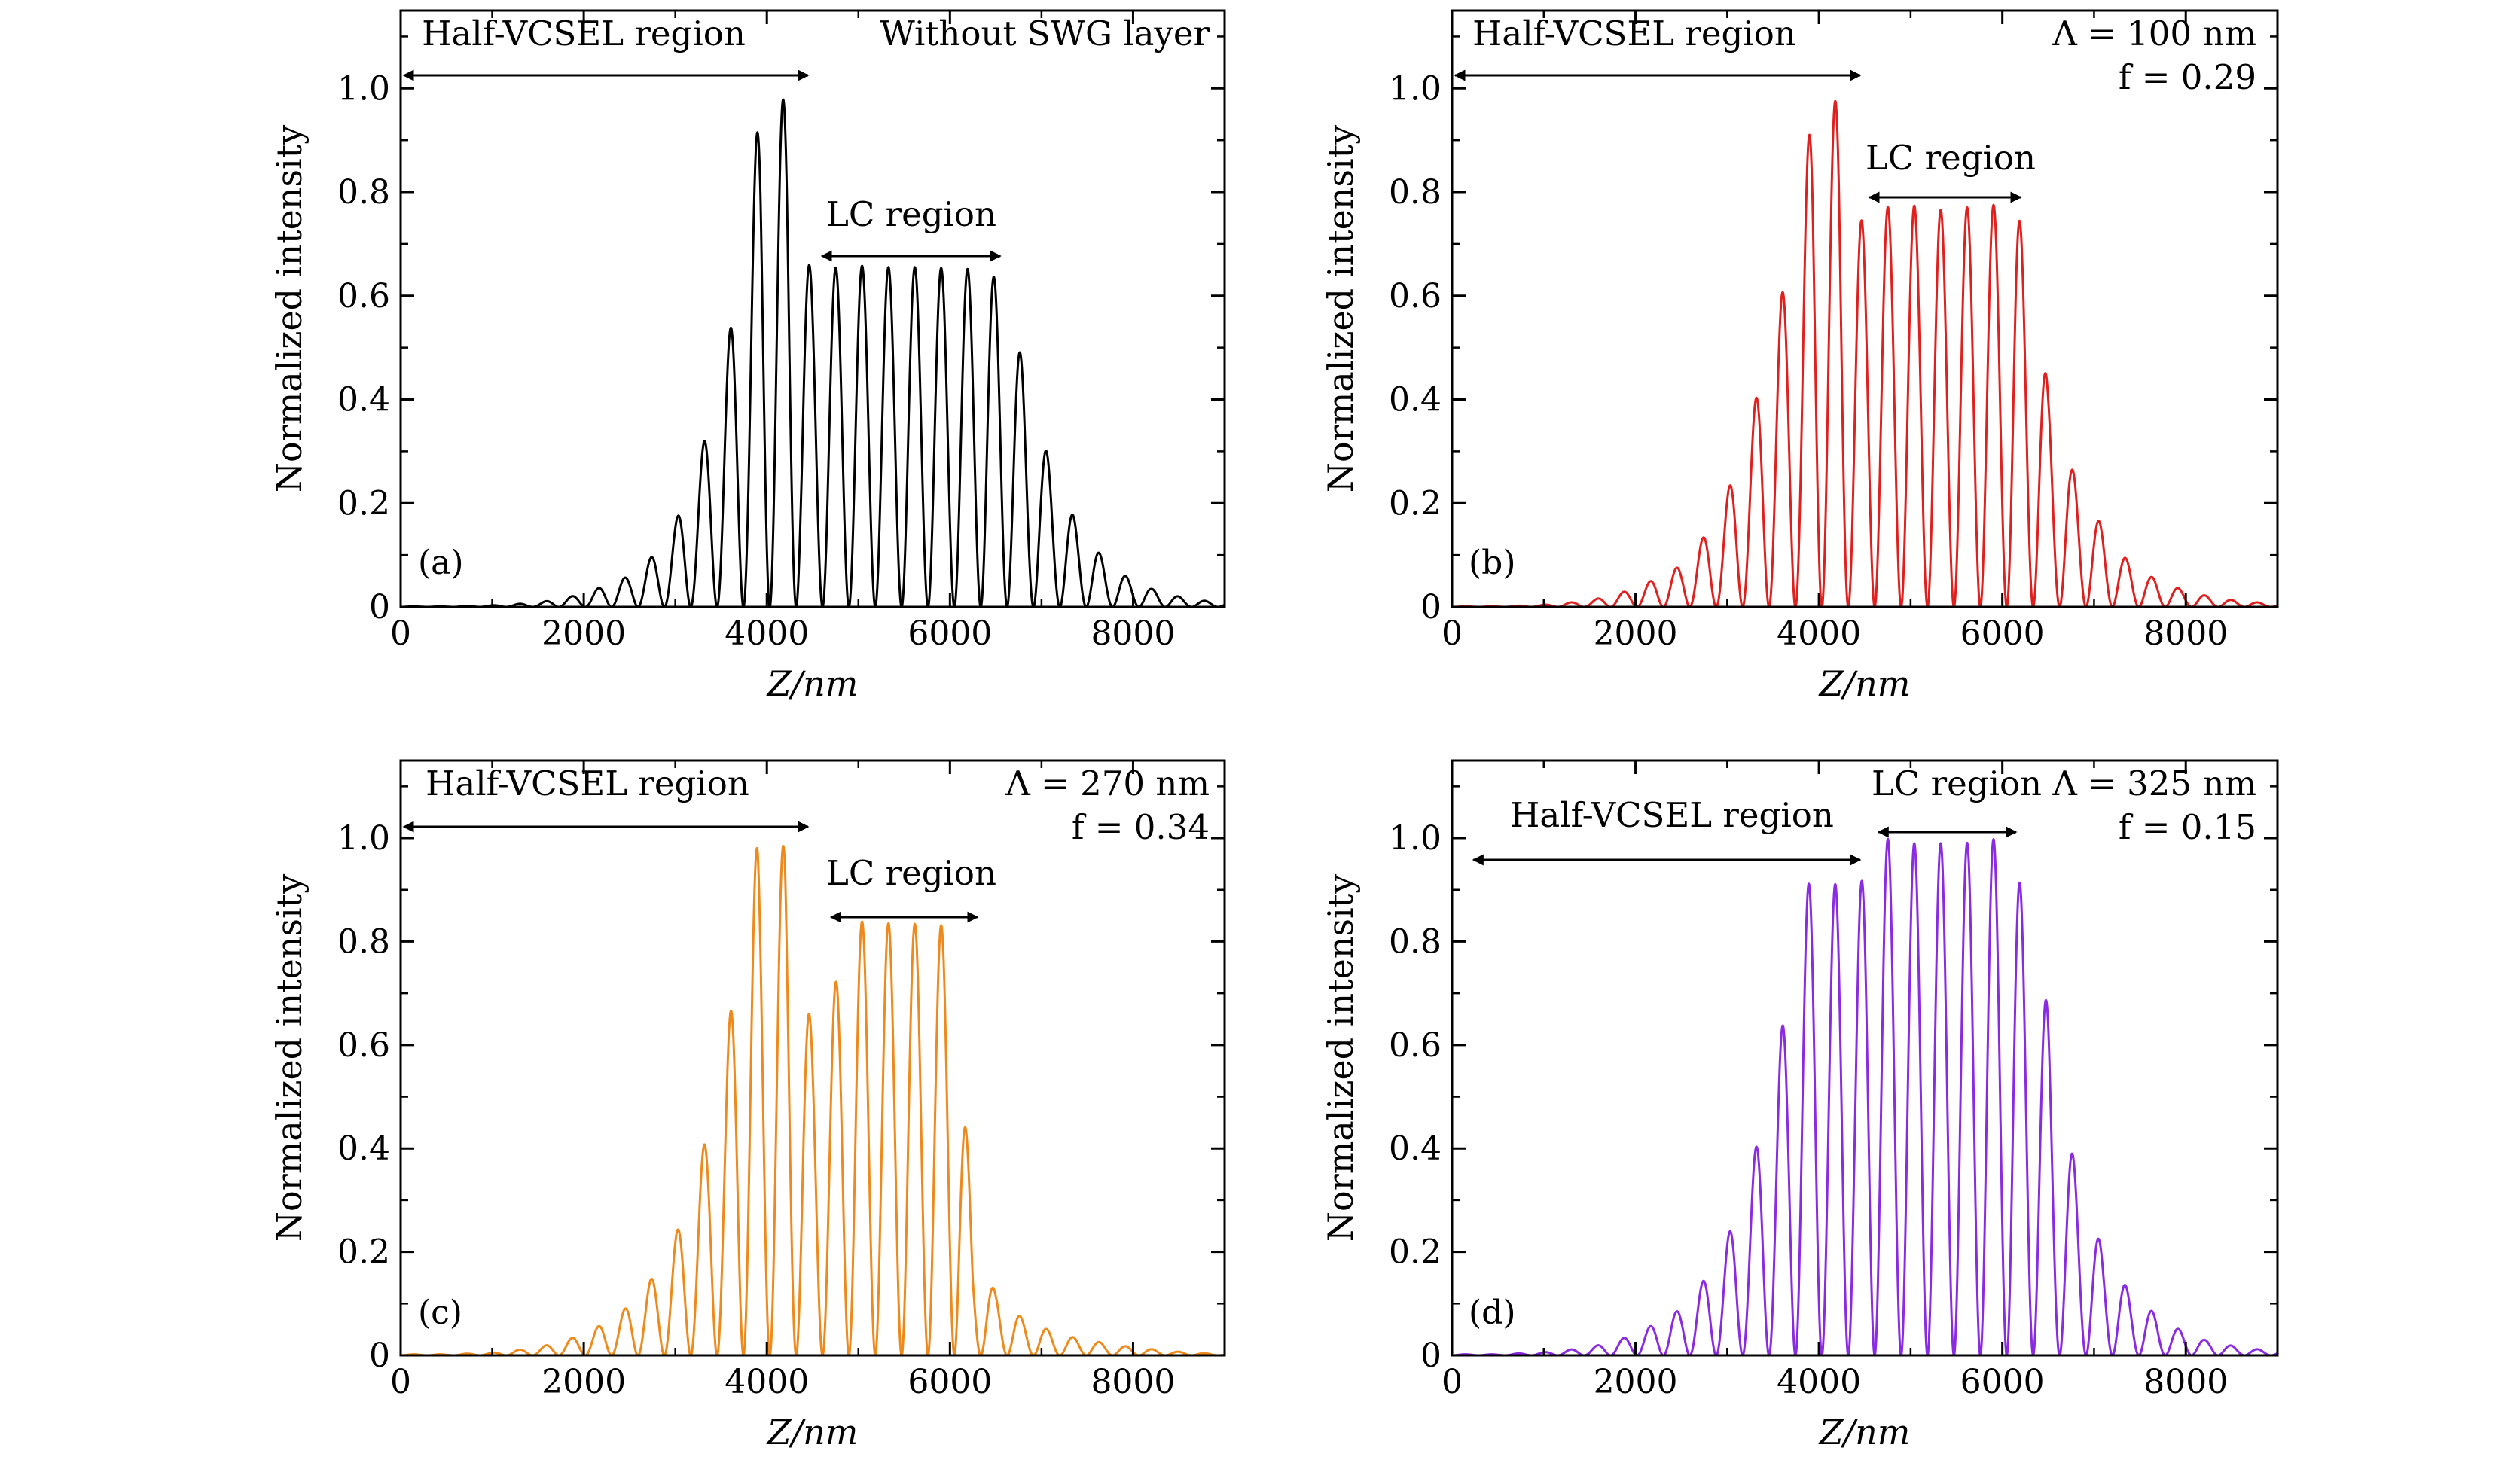 The height and width of the screenshot is (1460, 2520). Describe the element at coordinates (2187, 827) in the screenshot. I see `corner-annotation: f = 0.15` at that location.